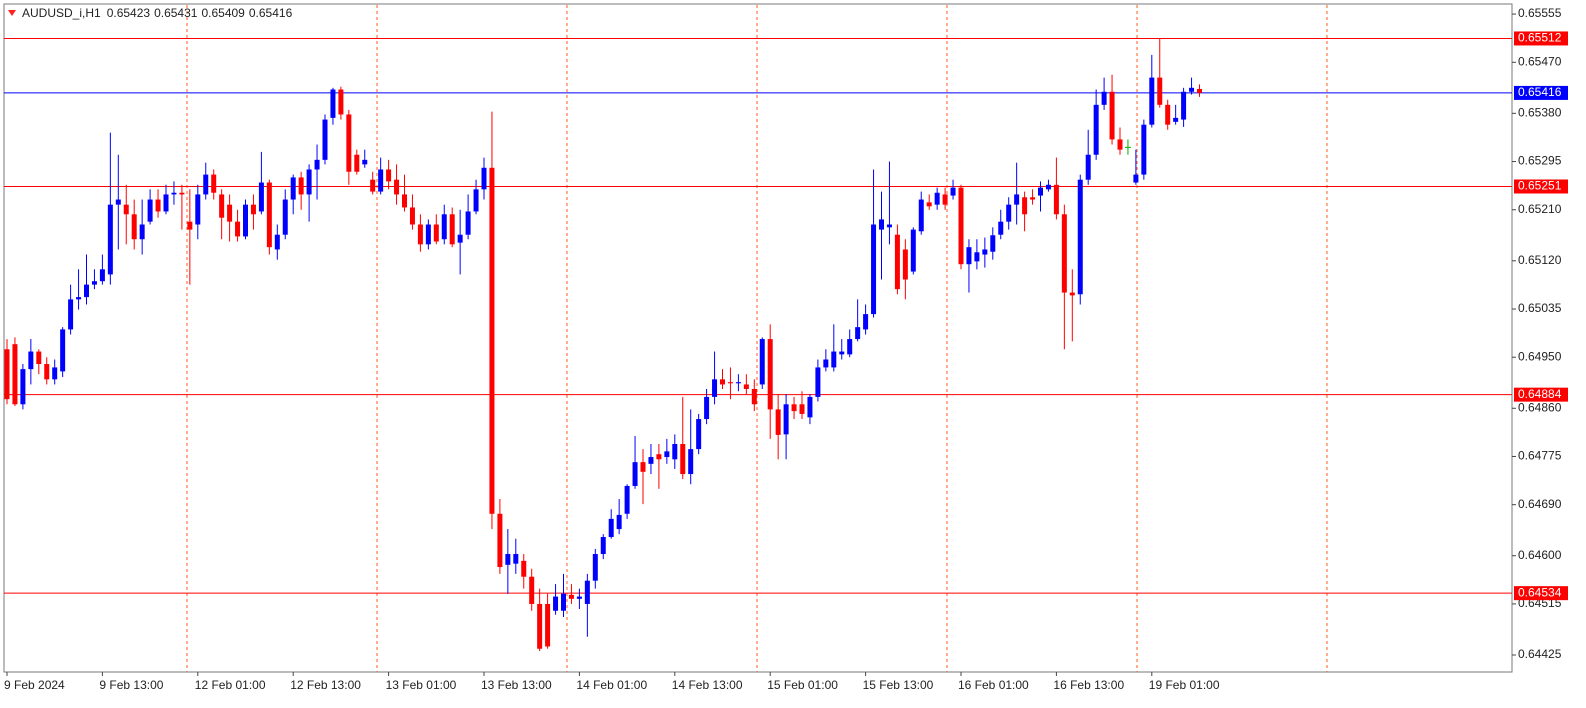 The image size is (1586, 708). What do you see at coordinates (1540, 186) in the screenshot?
I see `level-label: 0.65251` at bounding box center [1540, 186].